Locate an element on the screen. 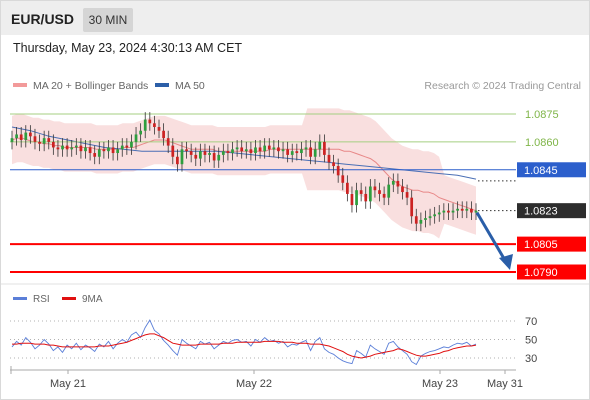  x-tick-label: May 21 is located at coordinates (68, 384).